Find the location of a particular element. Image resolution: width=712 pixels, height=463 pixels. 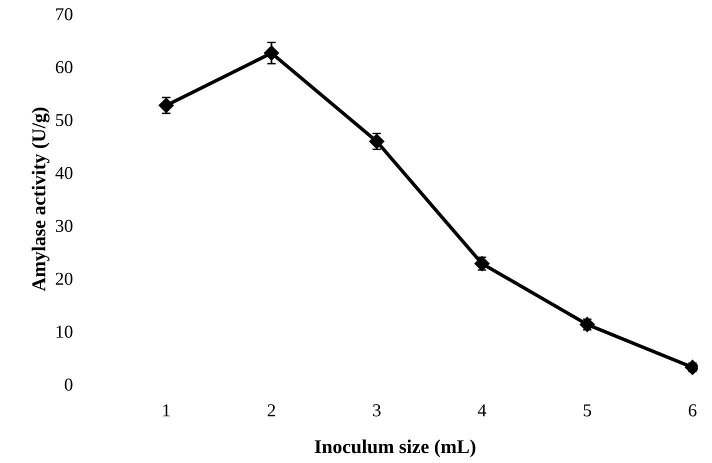

x-tick-label: 4 is located at coordinates (482, 410).